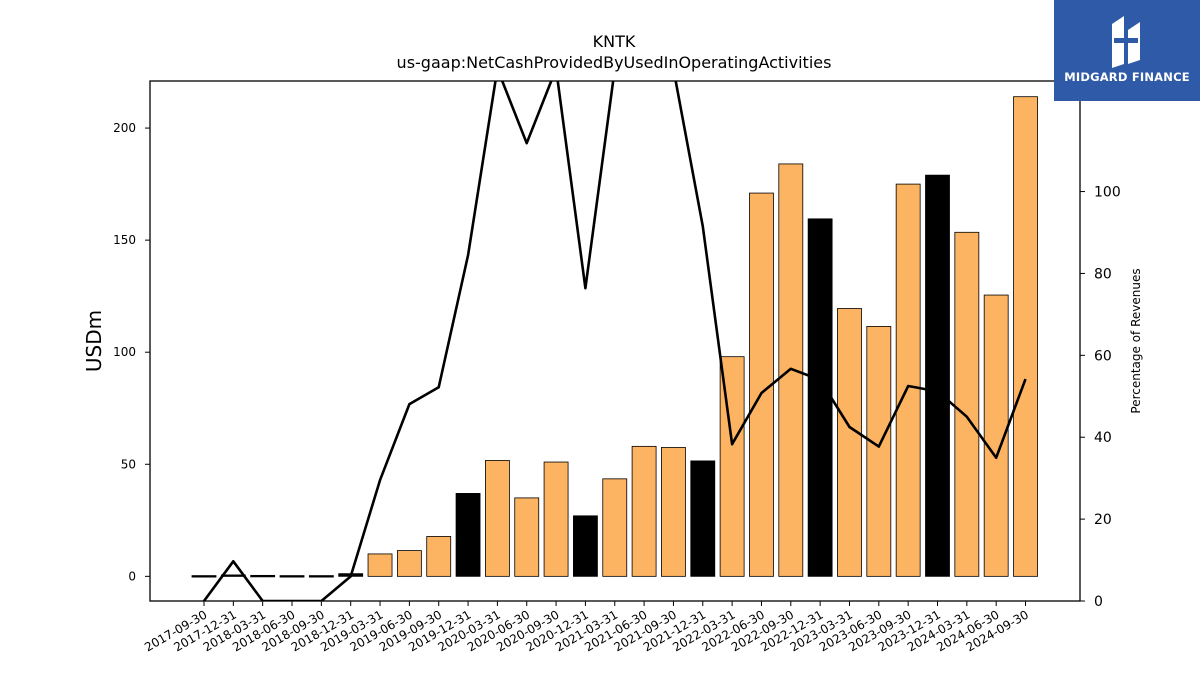 The image size is (1200, 675). Describe the element at coordinates (1103, 520) in the screenshot. I see `y2-tick-label-20: 20` at that location.